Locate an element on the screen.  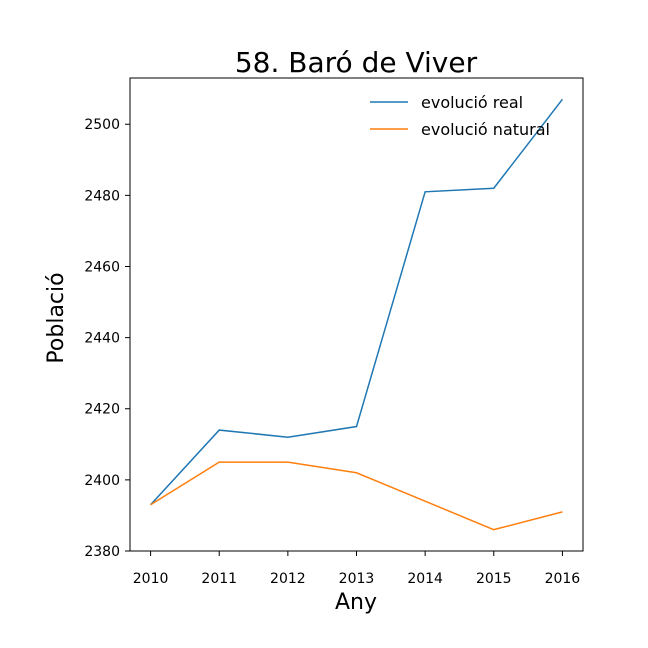
y-tick-label: 2420 is located at coordinates (102, 410).